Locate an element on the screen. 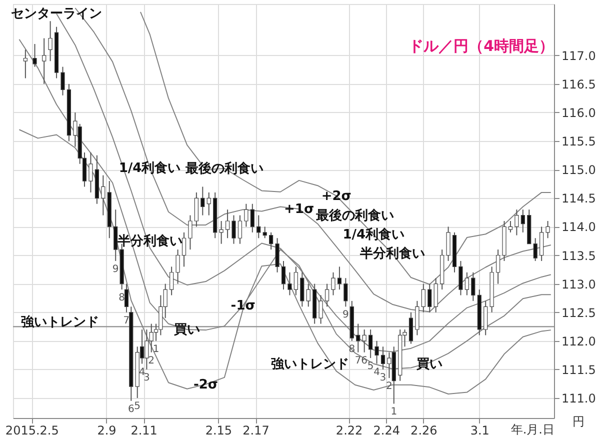 This screenshot has height=440, width=600. y-tick-label: 113.0 is located at coordinates (579, 284).